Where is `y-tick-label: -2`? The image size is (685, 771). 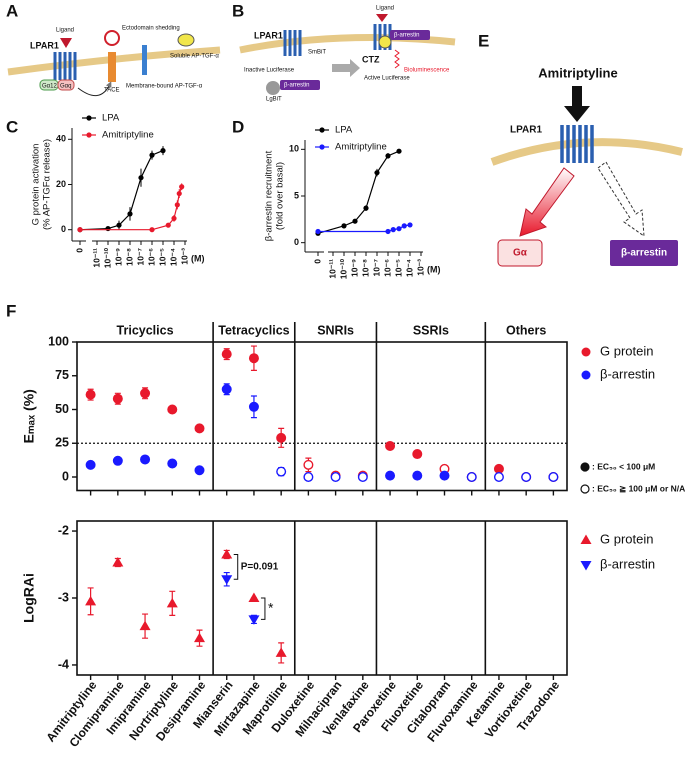
y-tick-label: -2 is located at coordinates (63, 530).